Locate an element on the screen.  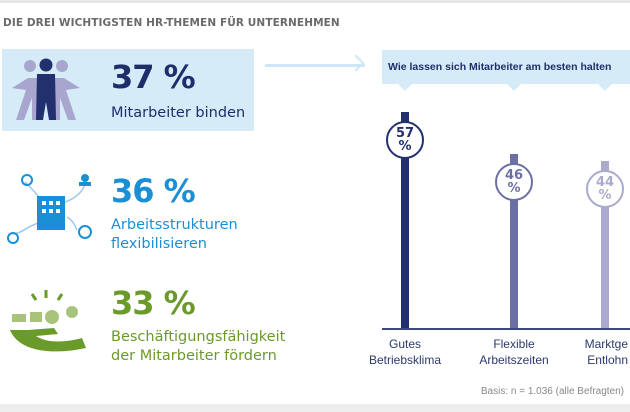
office-network-icon is located at coordinates (49, 209).